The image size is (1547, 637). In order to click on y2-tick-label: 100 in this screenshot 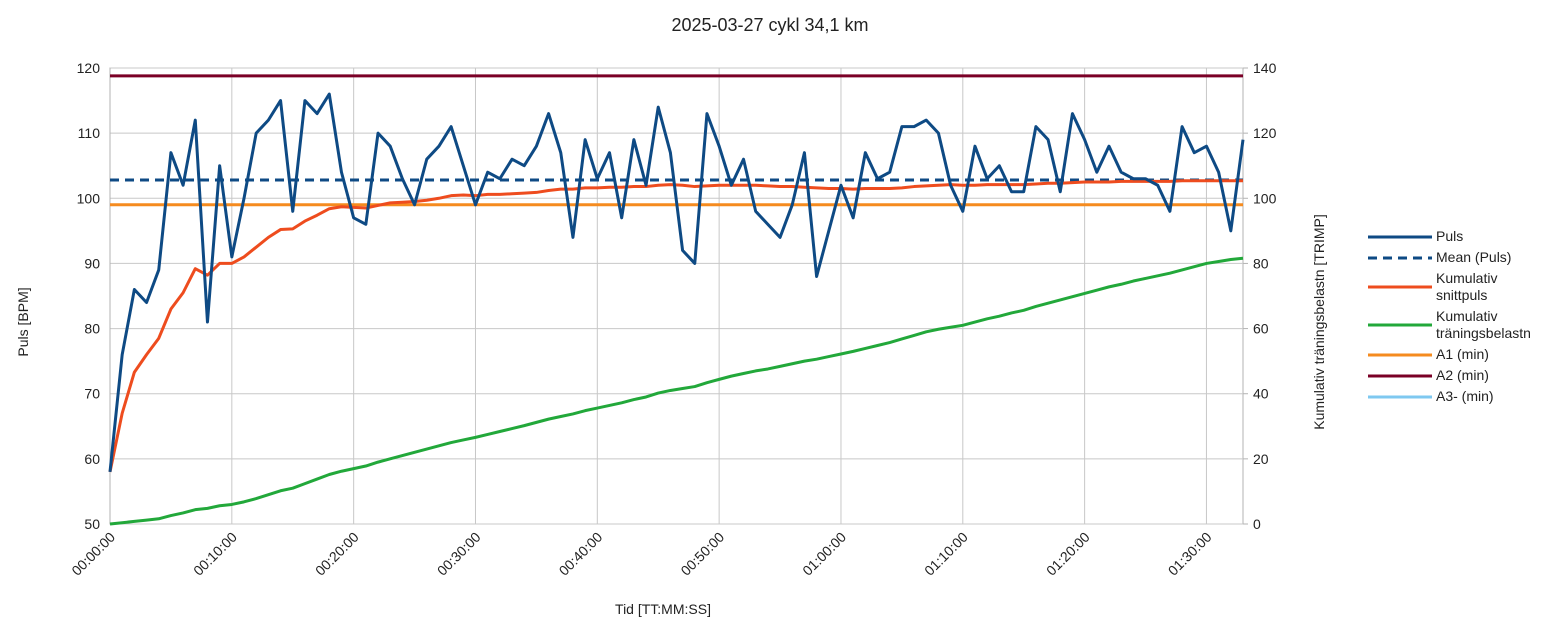, I will do `click(1265, 198)`.